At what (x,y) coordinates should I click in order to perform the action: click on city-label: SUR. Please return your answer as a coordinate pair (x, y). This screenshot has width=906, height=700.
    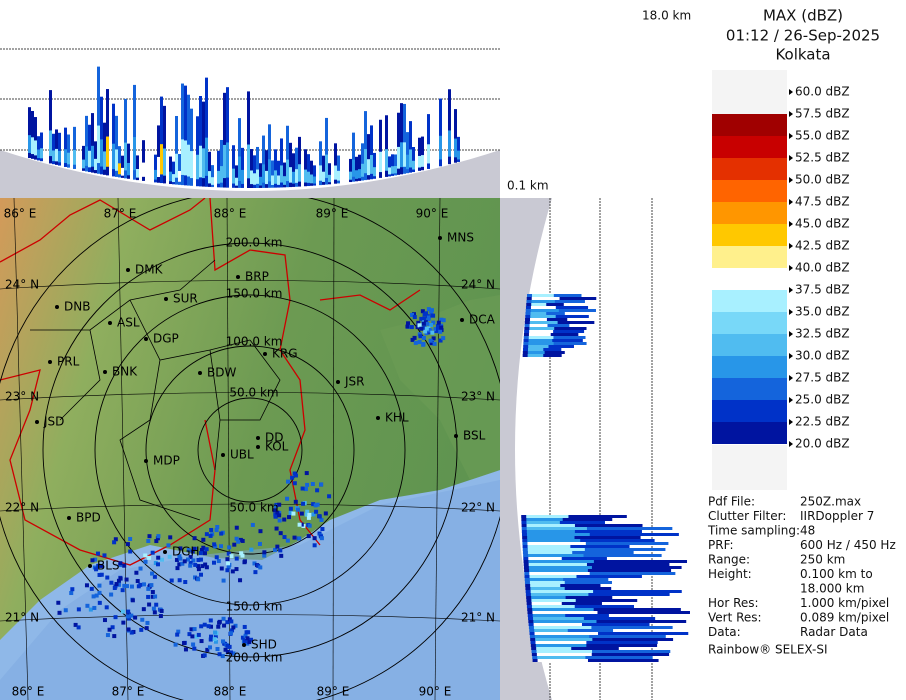
    Looking at the image, I should click on (185, 299).